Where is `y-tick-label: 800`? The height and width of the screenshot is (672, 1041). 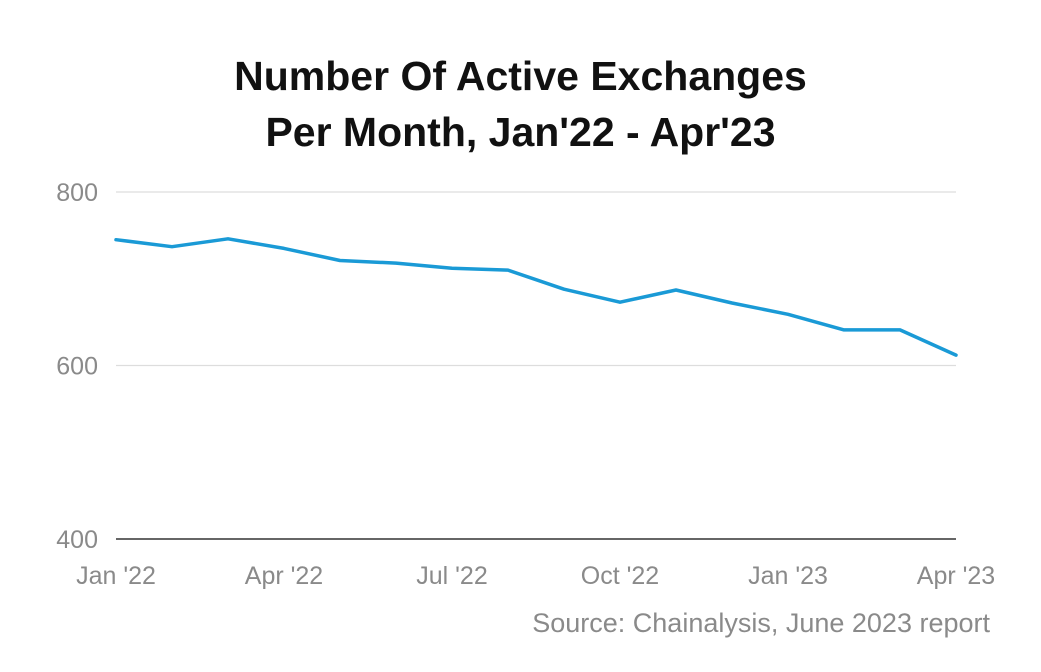
y-tick-label: 800 is located at coordinates (77, 193).